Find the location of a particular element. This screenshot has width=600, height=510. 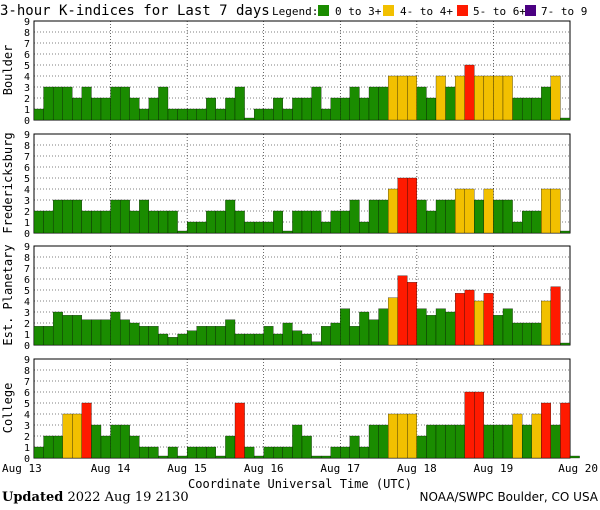

legend-text-purple: 7- to 9 is located at coordinates (564, 11).